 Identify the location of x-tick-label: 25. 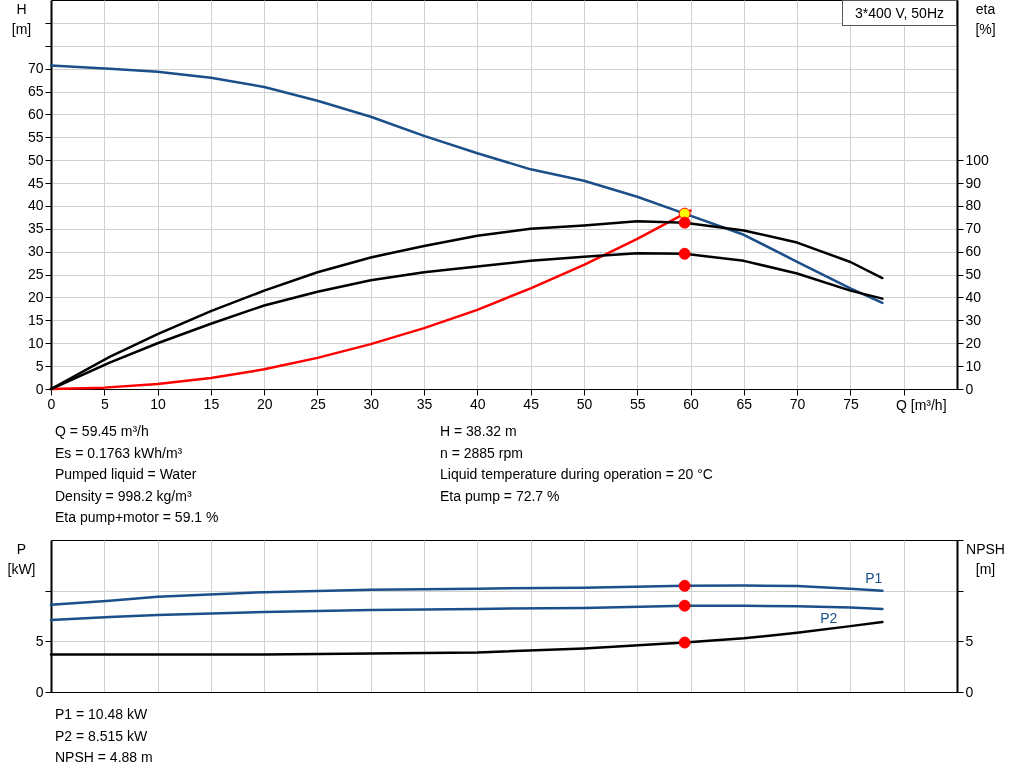
(318, 403).